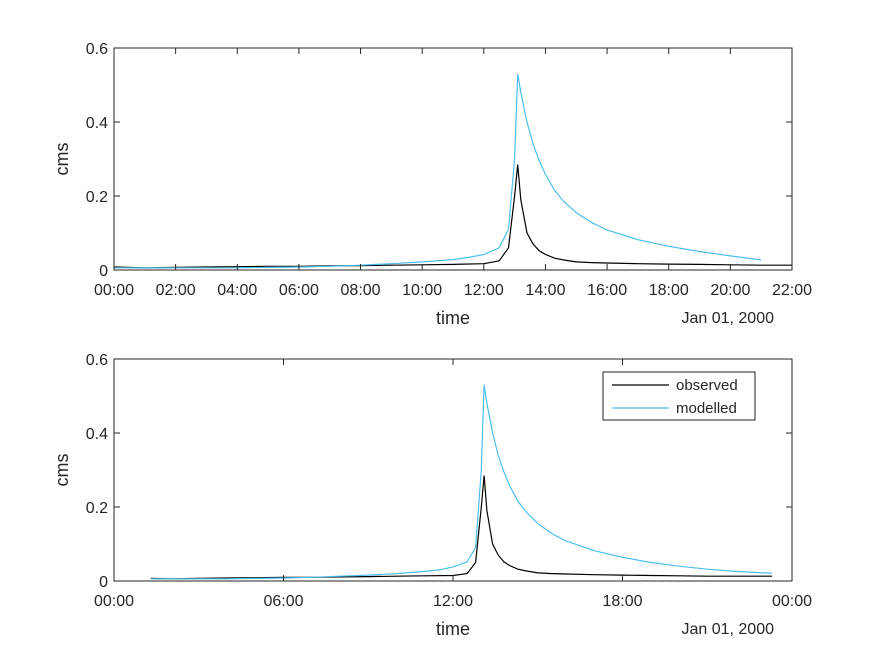 The width and height of the screenshot is (875, 656). What do you see at coordinates (706, 408) in the screenshot?
I see `legend-label-modelled: modelled` at bounding box center [706, 408].